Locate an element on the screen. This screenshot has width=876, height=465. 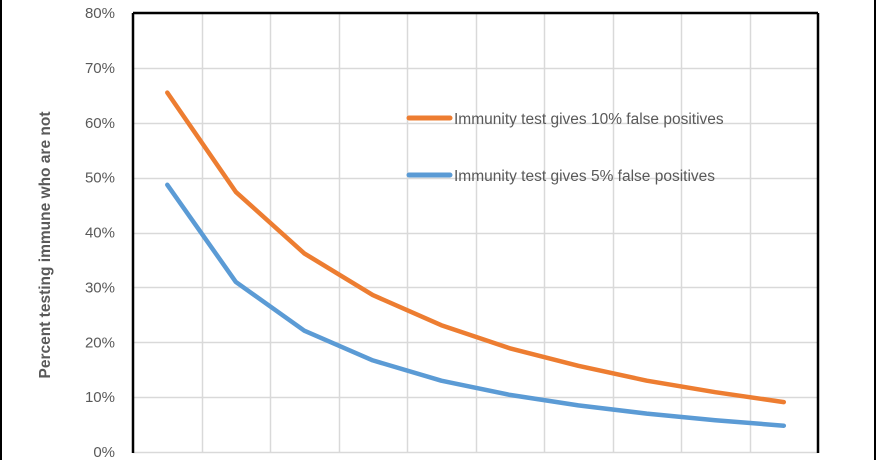
y-tick-label: 20% is located at coordinates (100, 342).